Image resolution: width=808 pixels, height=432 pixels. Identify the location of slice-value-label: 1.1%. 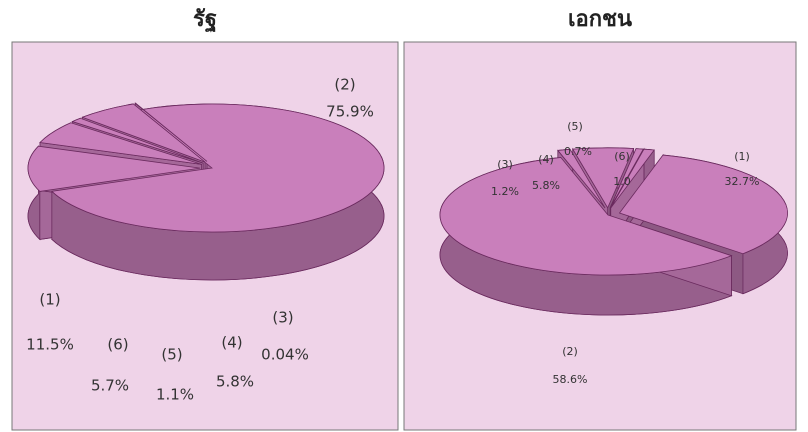
(175, 395).